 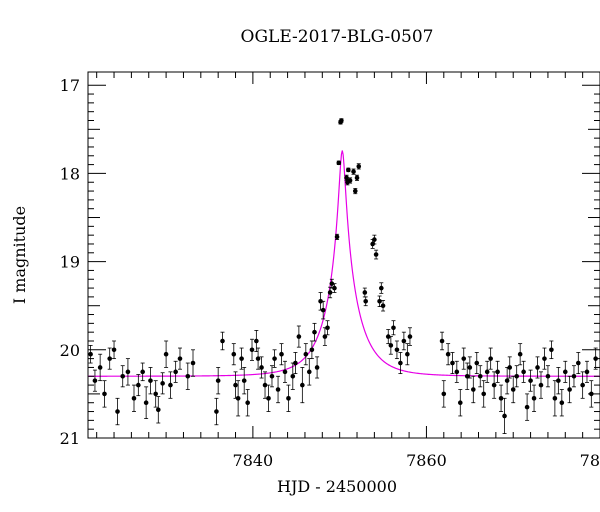 I want to click on y-tick-label: 20, so click(x=70, y=350).